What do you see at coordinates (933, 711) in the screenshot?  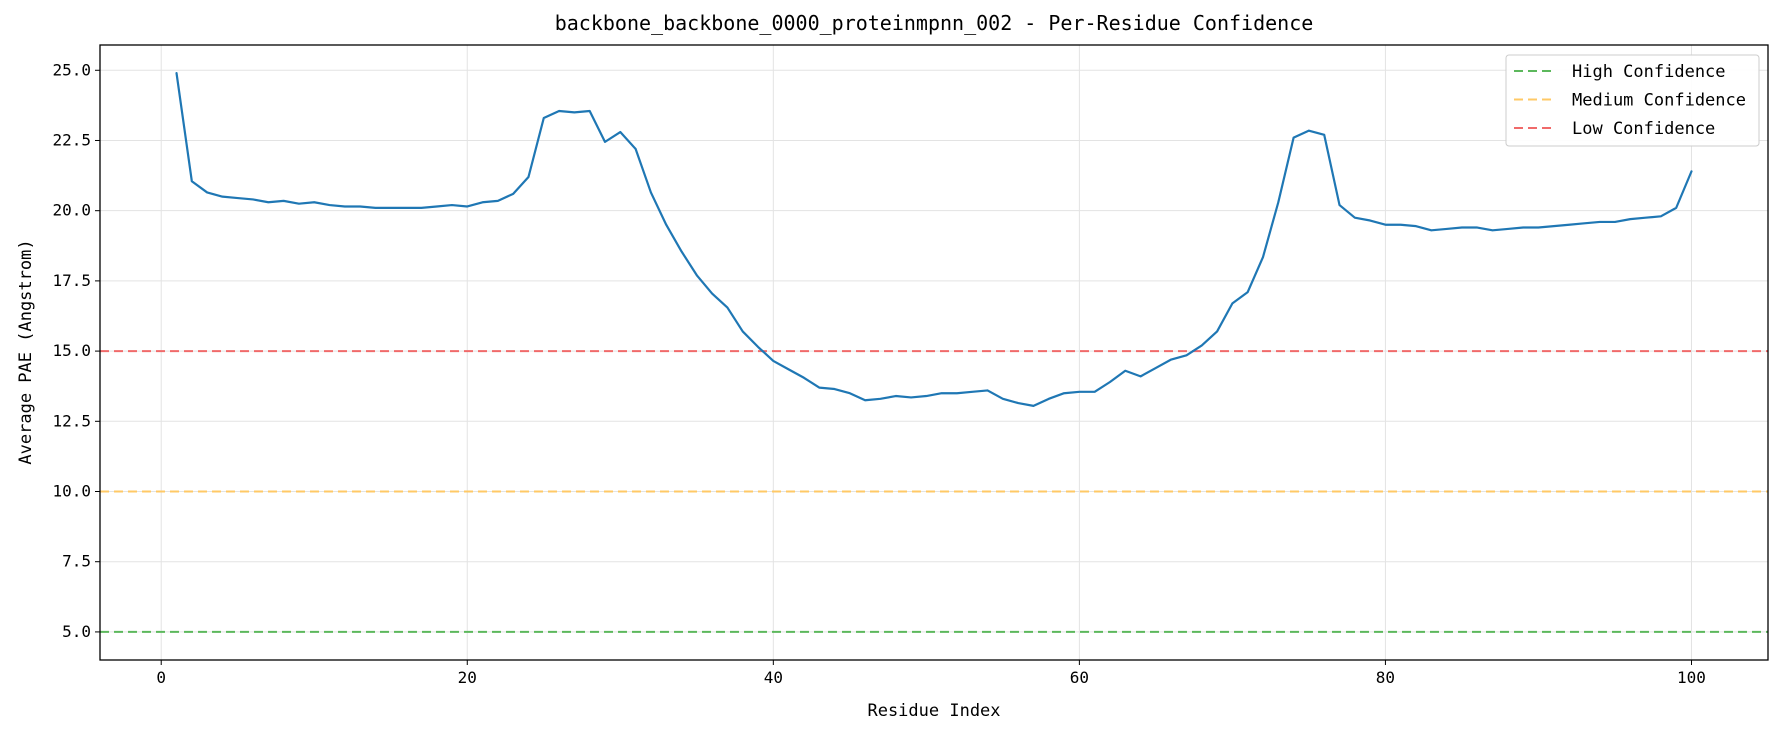 I see `x-axis-label: Residue Index` at bounding box center [933, 711].